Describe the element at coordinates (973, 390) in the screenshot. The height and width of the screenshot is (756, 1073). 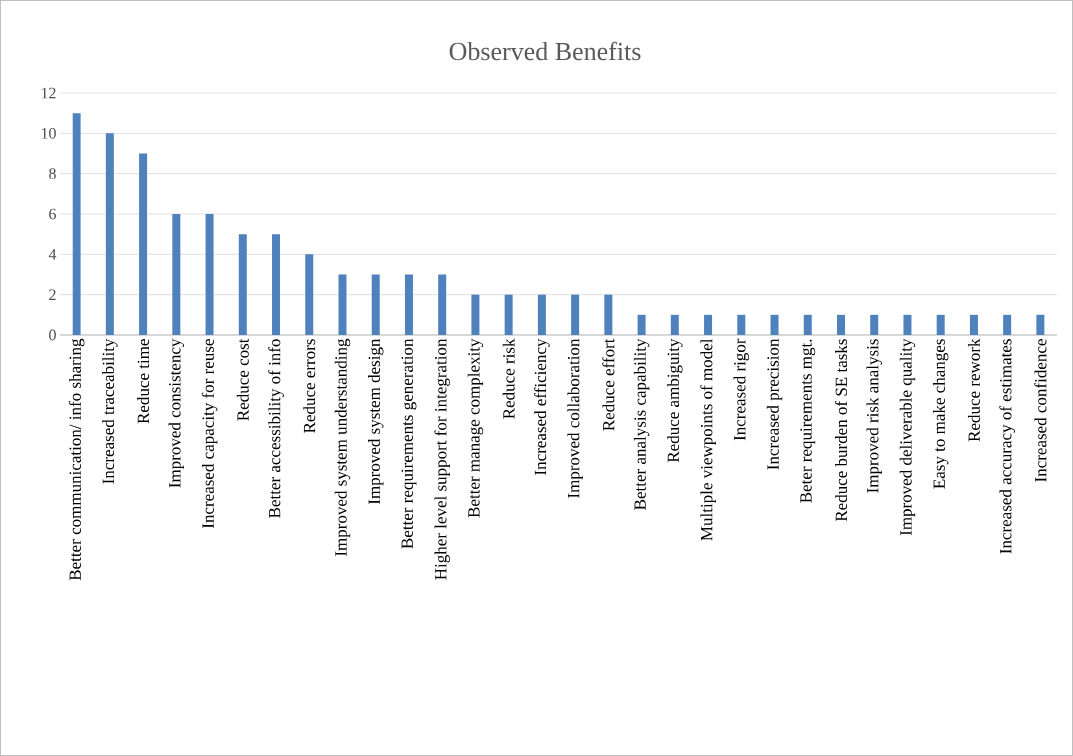
I see `x-tick-label: Reduce rework` at that location.